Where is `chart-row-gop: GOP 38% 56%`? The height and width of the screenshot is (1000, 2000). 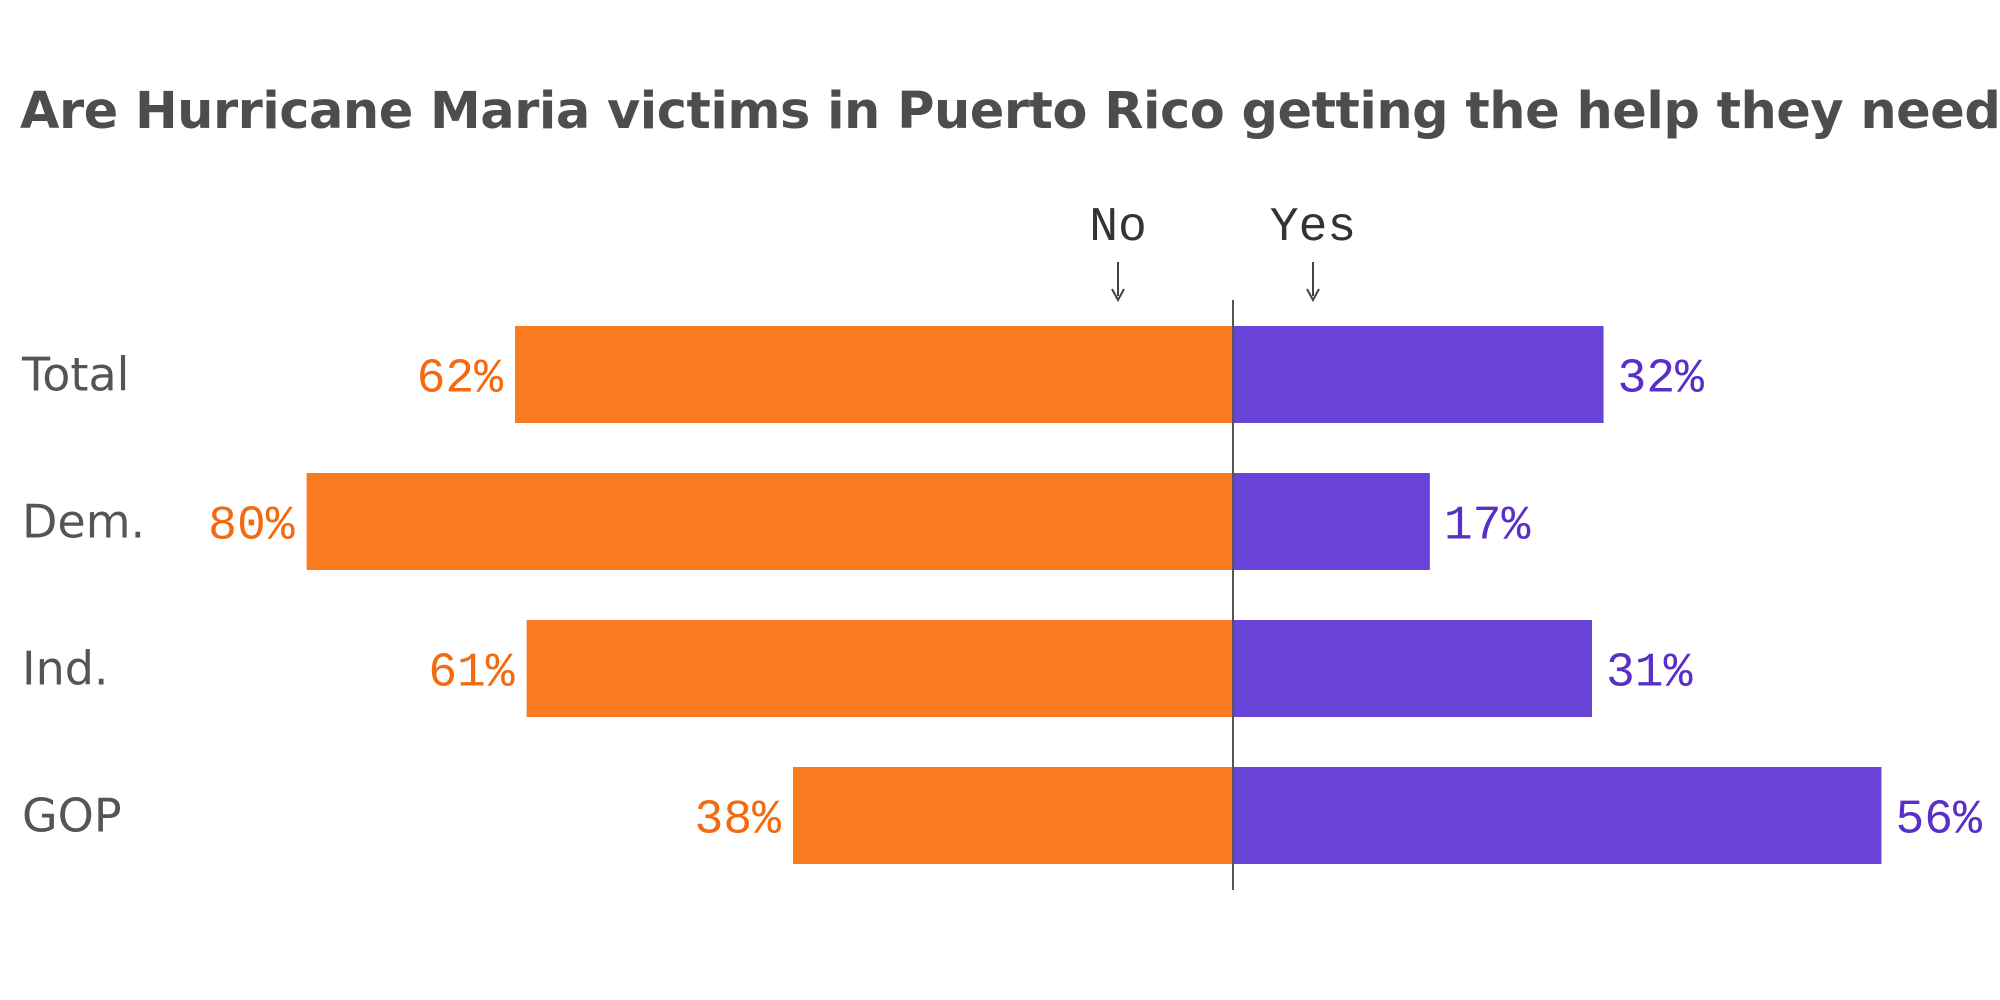 chart-row-gop: GOP 38% 56% is located at coordinates (1002, 815).